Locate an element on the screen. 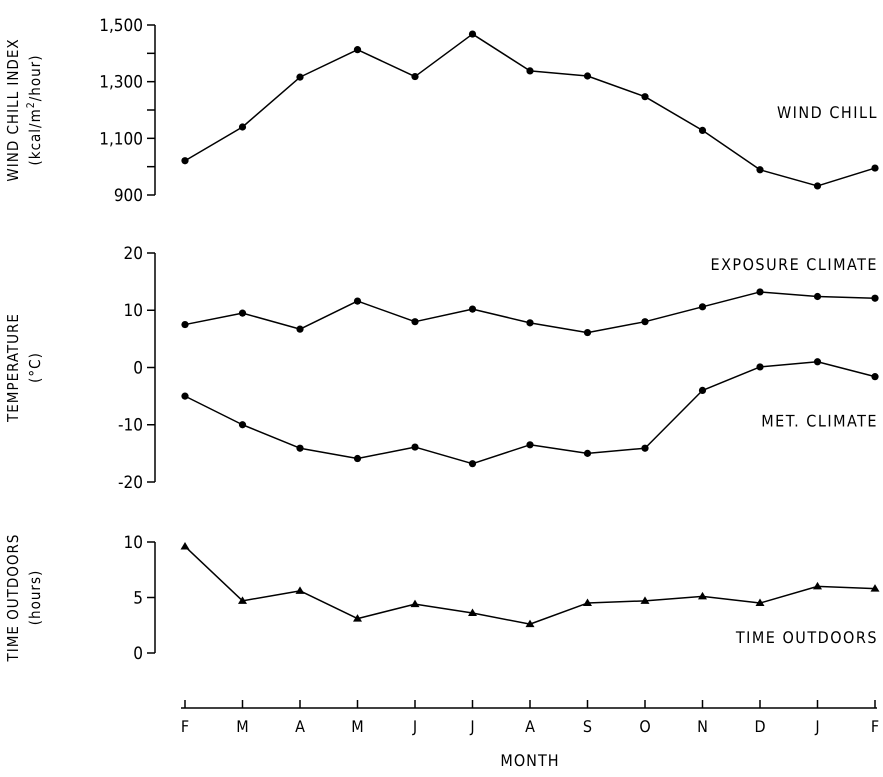 Image resolution: width=883 pixels, height=777 pixels. series-label: TIME OUTDOORS is located at coordinates (806, 638).